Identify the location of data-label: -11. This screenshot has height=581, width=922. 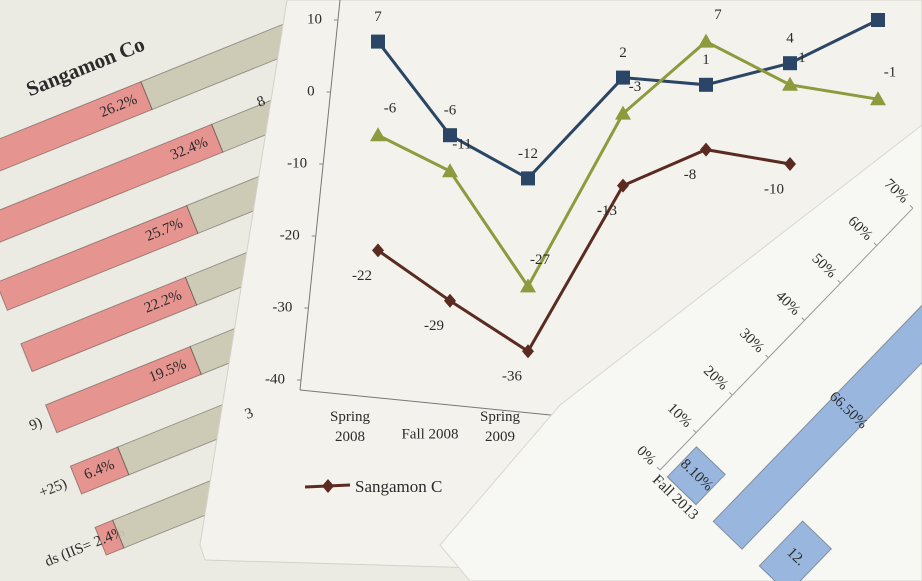
(461, 145).